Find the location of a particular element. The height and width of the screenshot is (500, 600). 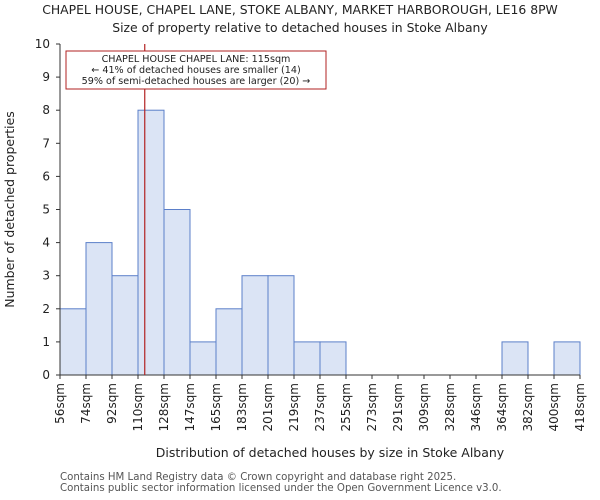

x-tick-label-183sqm: 183sqm is located at coordinates (242, 407).